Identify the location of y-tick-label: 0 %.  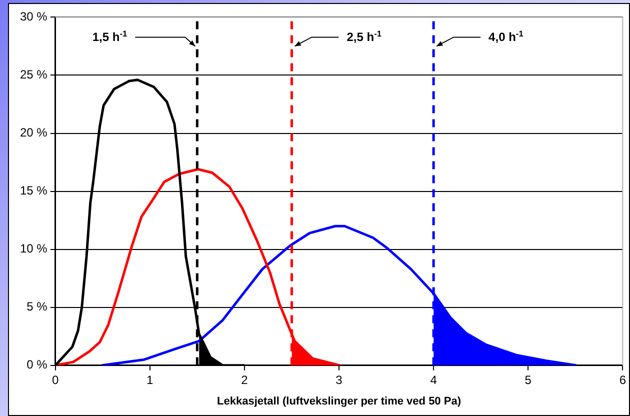
(37, 365).